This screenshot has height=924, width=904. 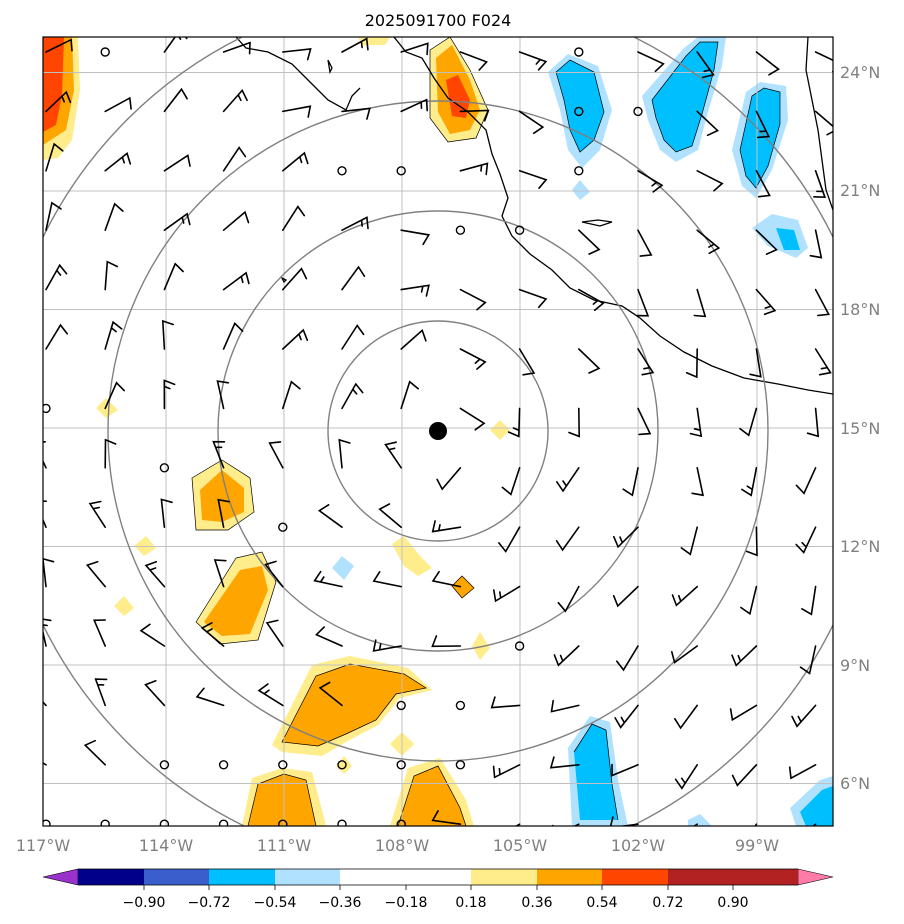 I want to click on colorbar-tick-label: 0.18, so click(x=470, y=903).